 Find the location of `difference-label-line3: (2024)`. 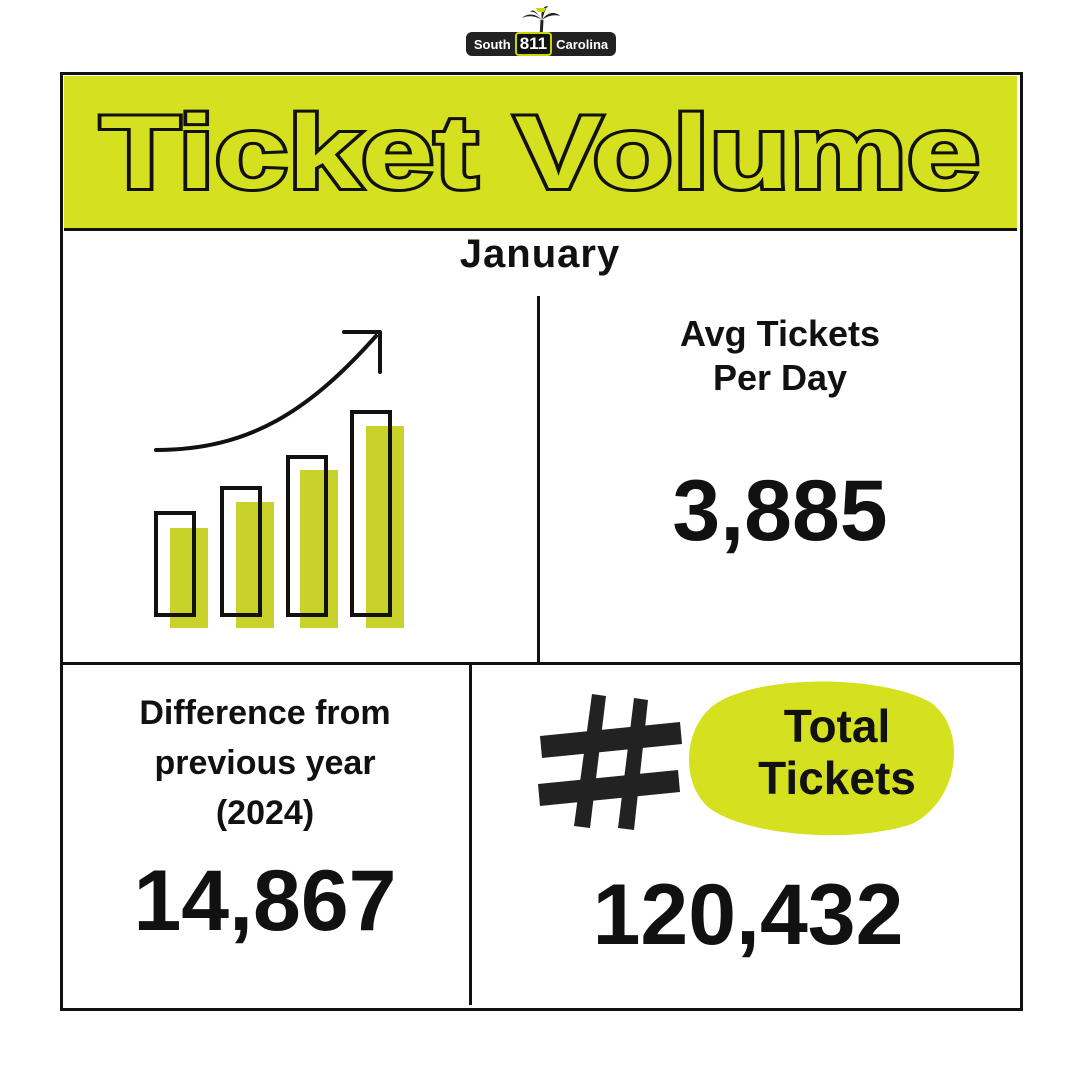

difference-label-line3: (2024) is located at coordinates (265, 813).